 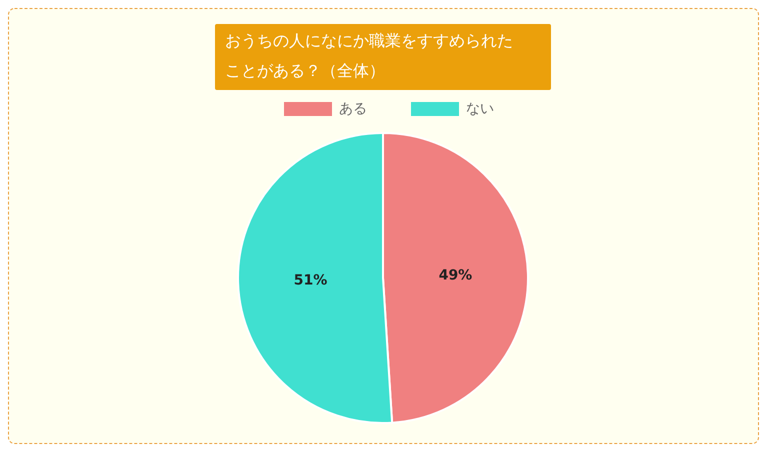 What do you see at coordinates (480, 109) in the screenshot?
I see `legend-label: ない` at bounding box center [480, 109].